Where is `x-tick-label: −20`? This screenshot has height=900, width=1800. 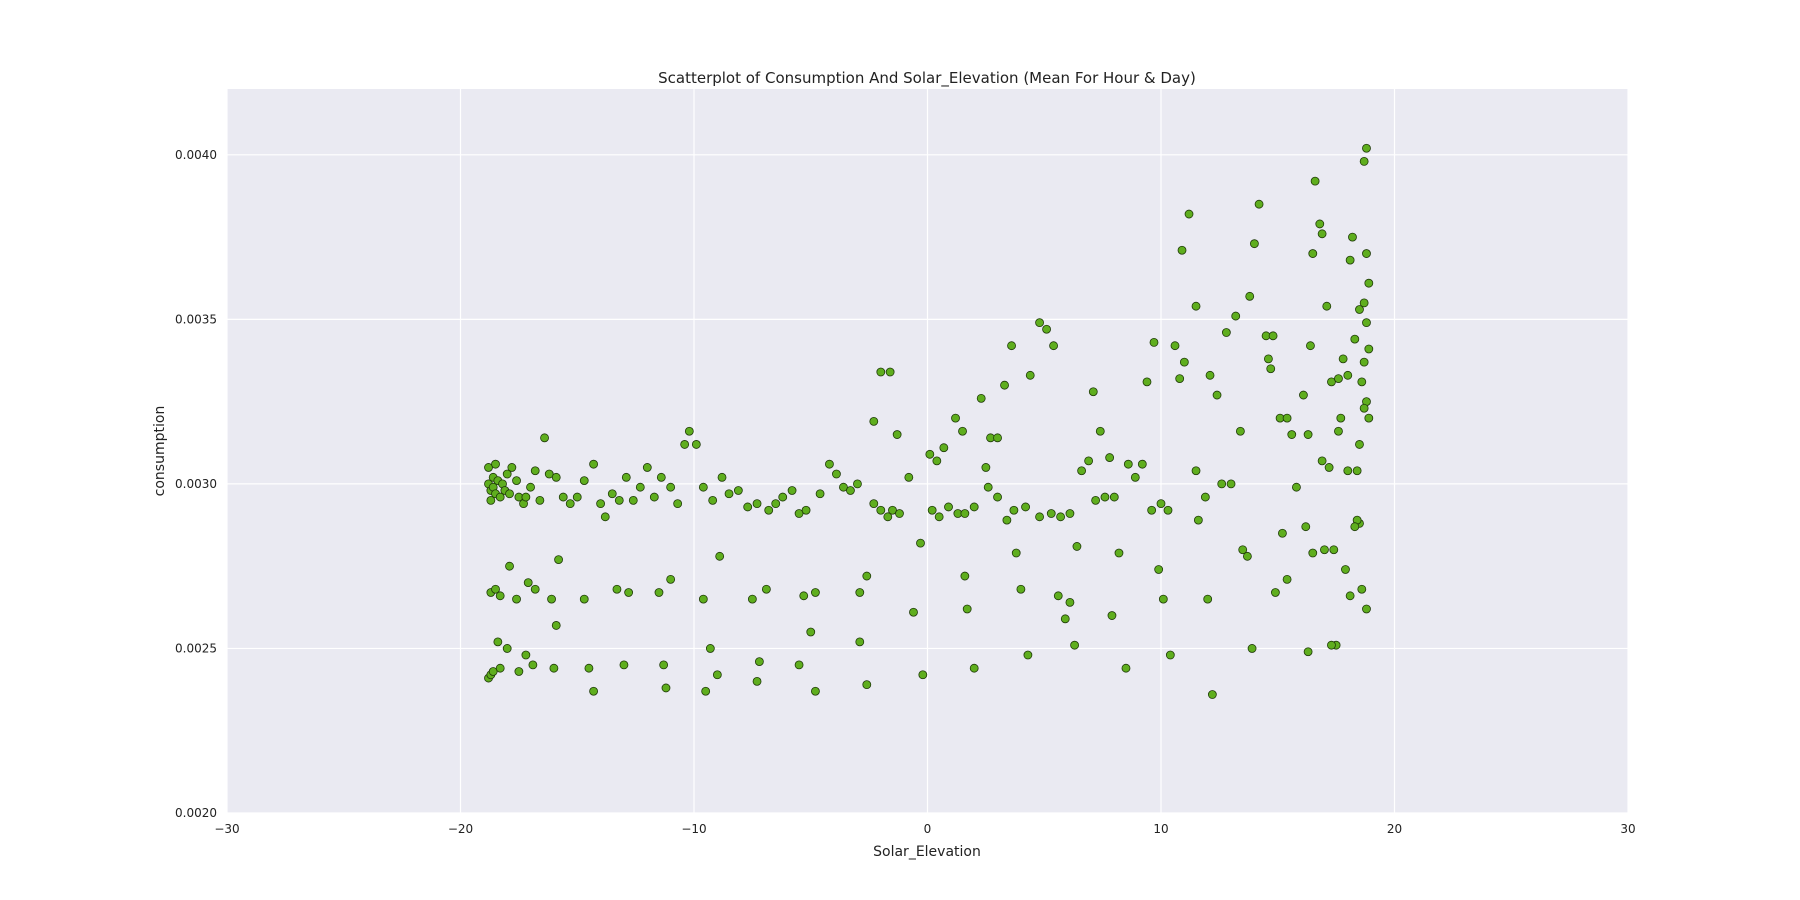
x-tick-label: −20 is located at coordinates (460, 829).